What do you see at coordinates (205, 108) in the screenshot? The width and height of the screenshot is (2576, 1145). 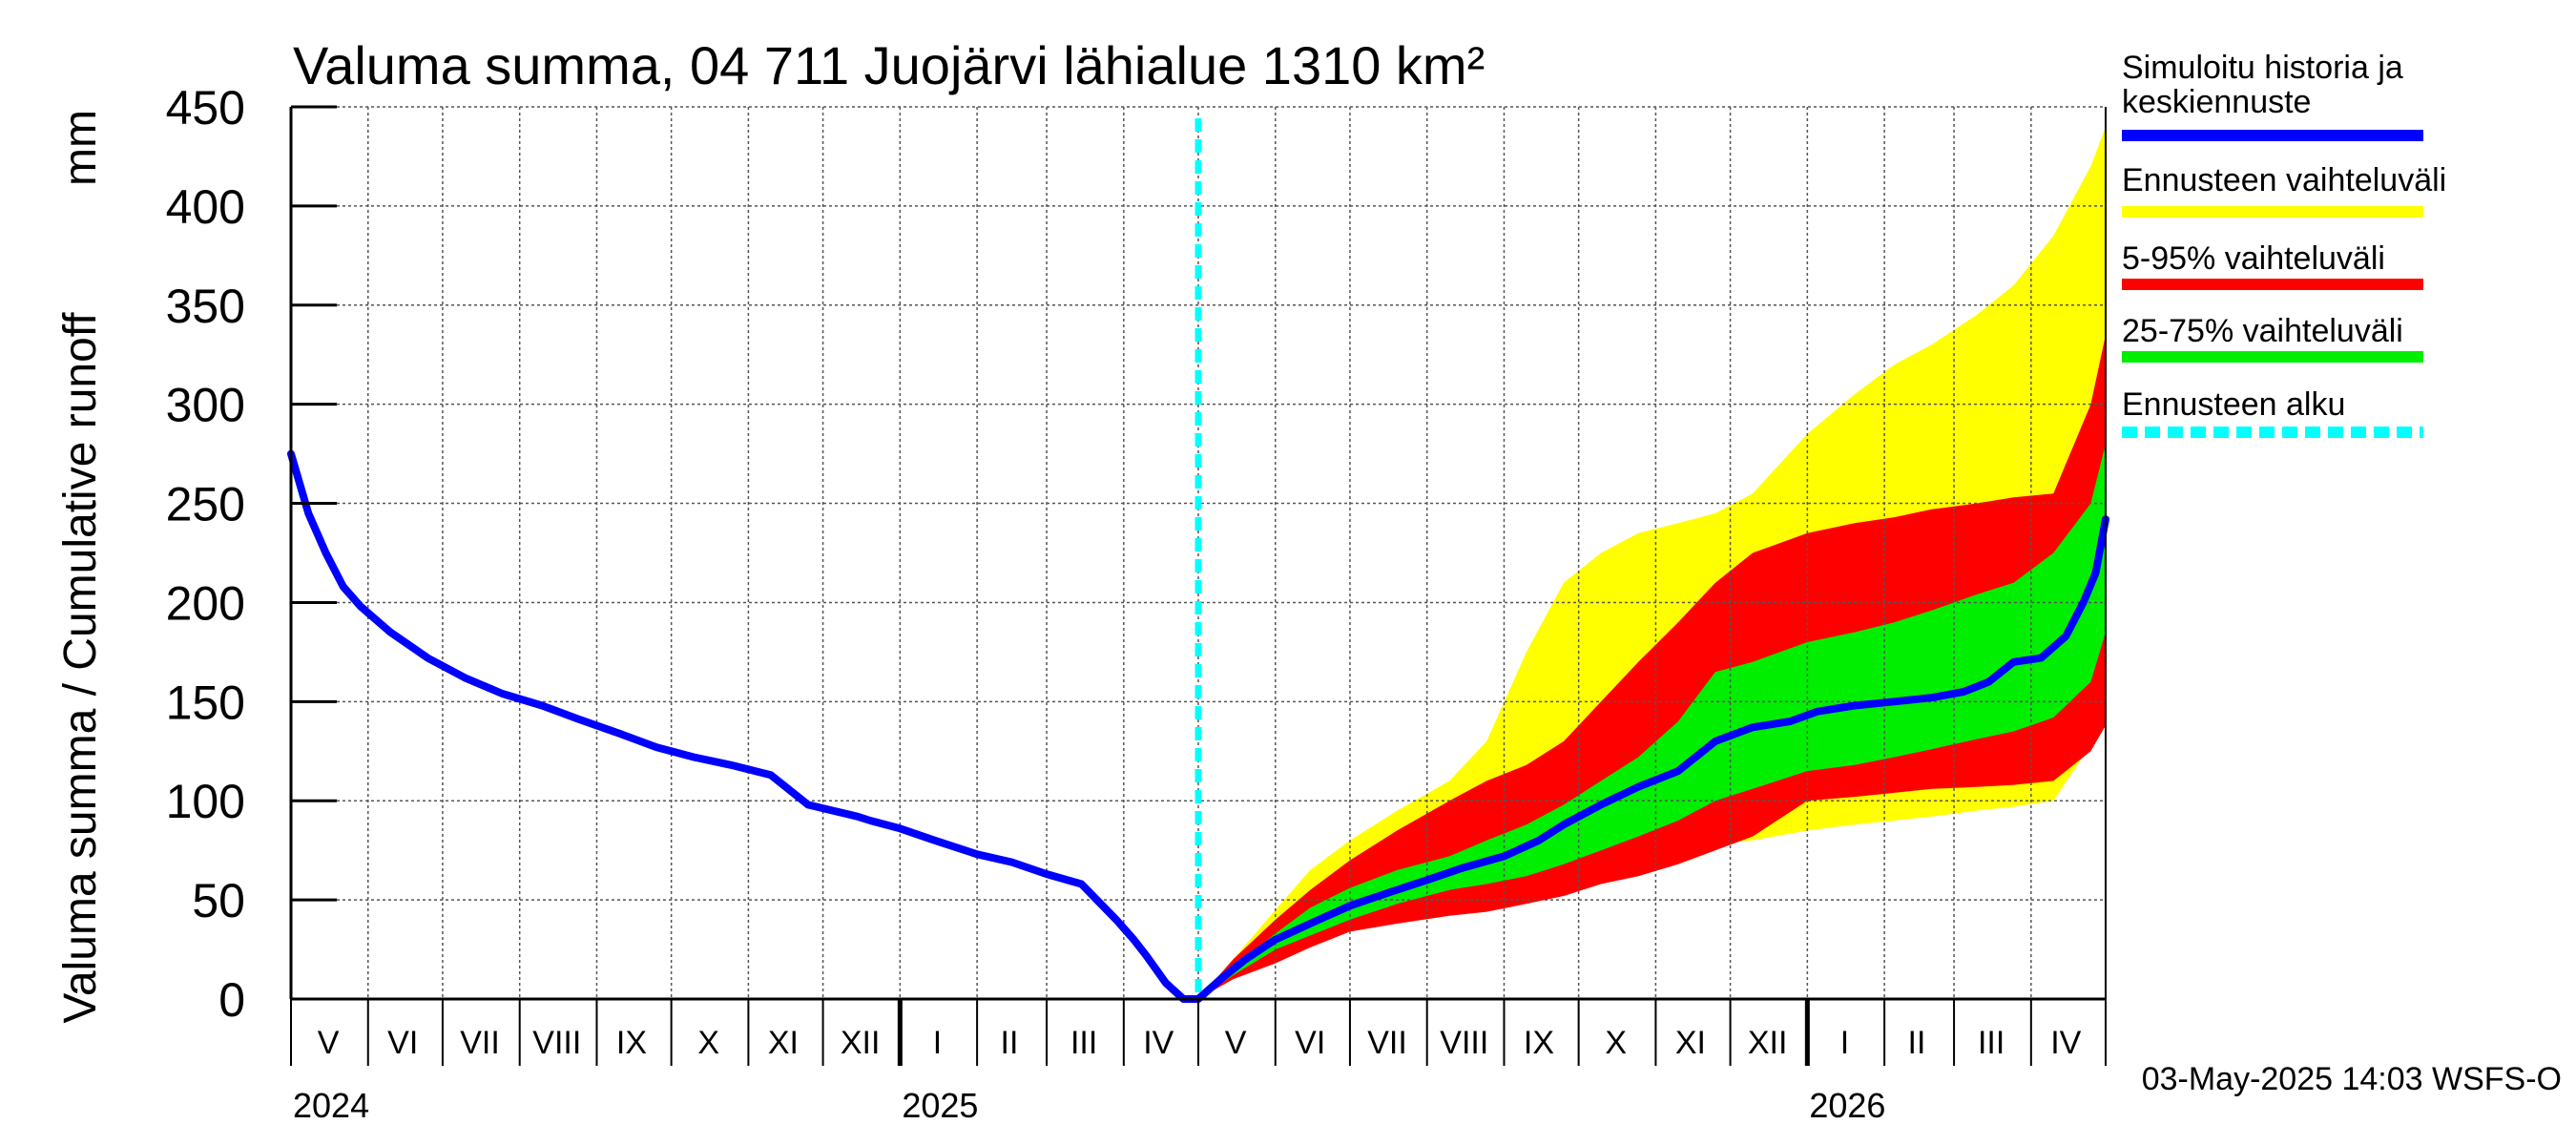 I see `y-tick-label: 450` at bounding box center [205, 108].